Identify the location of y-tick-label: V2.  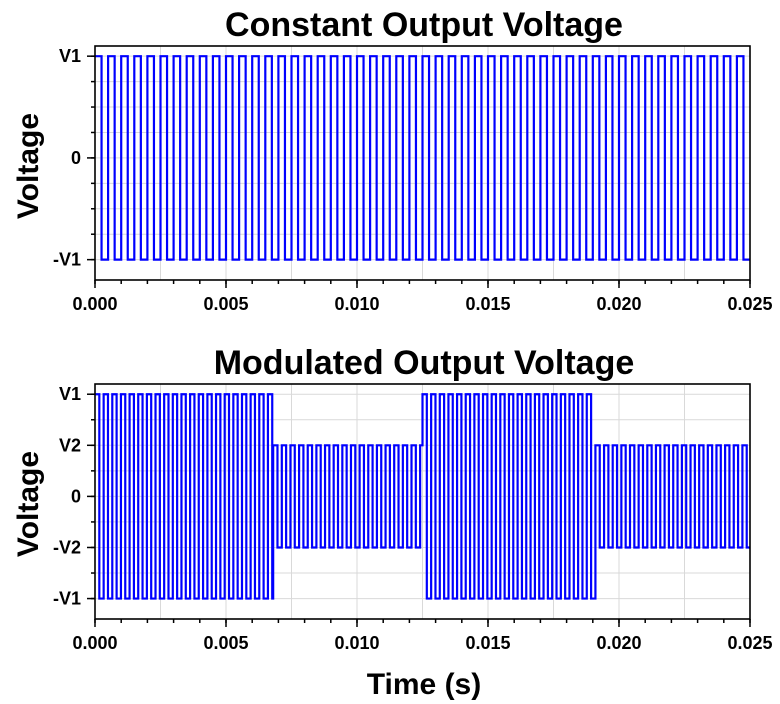
(70, 445).